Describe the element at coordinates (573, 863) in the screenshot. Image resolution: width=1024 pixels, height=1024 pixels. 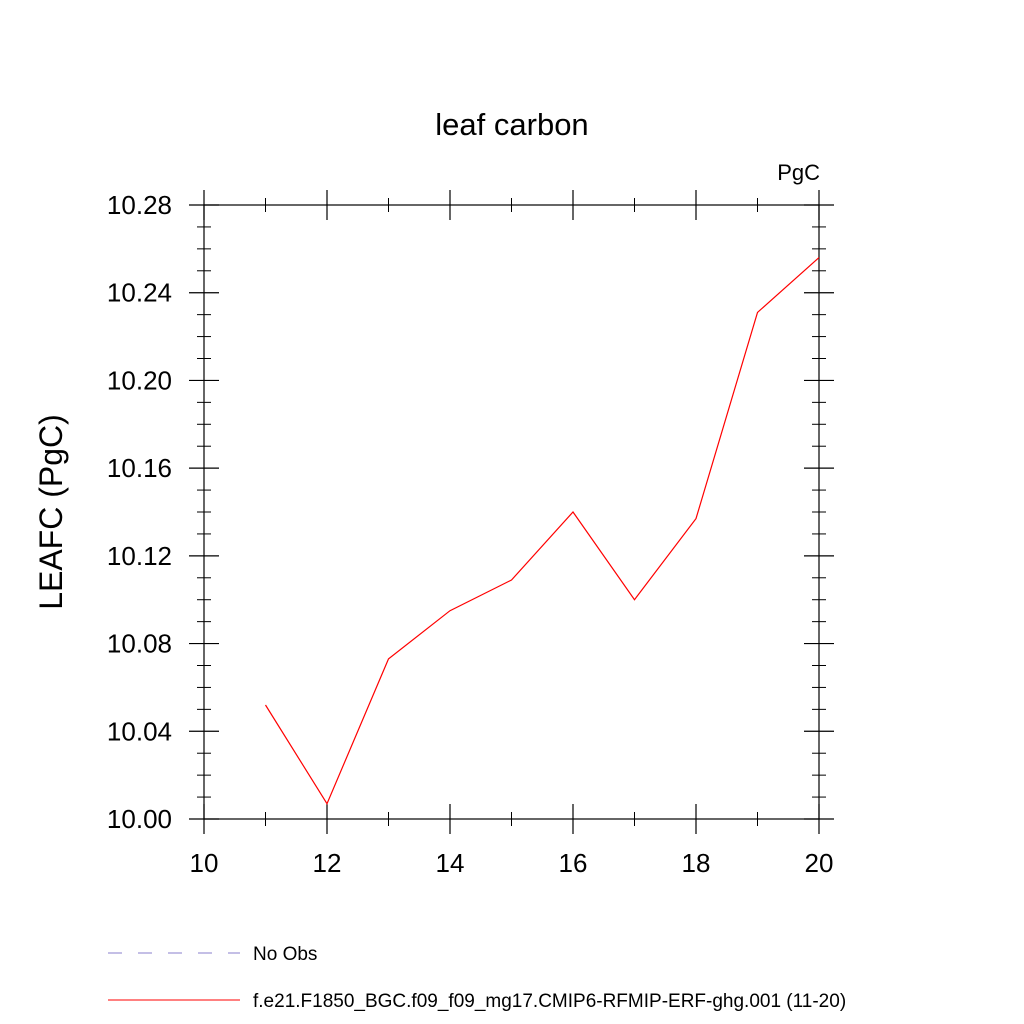
I see `x-tick-label: 16` at that location.